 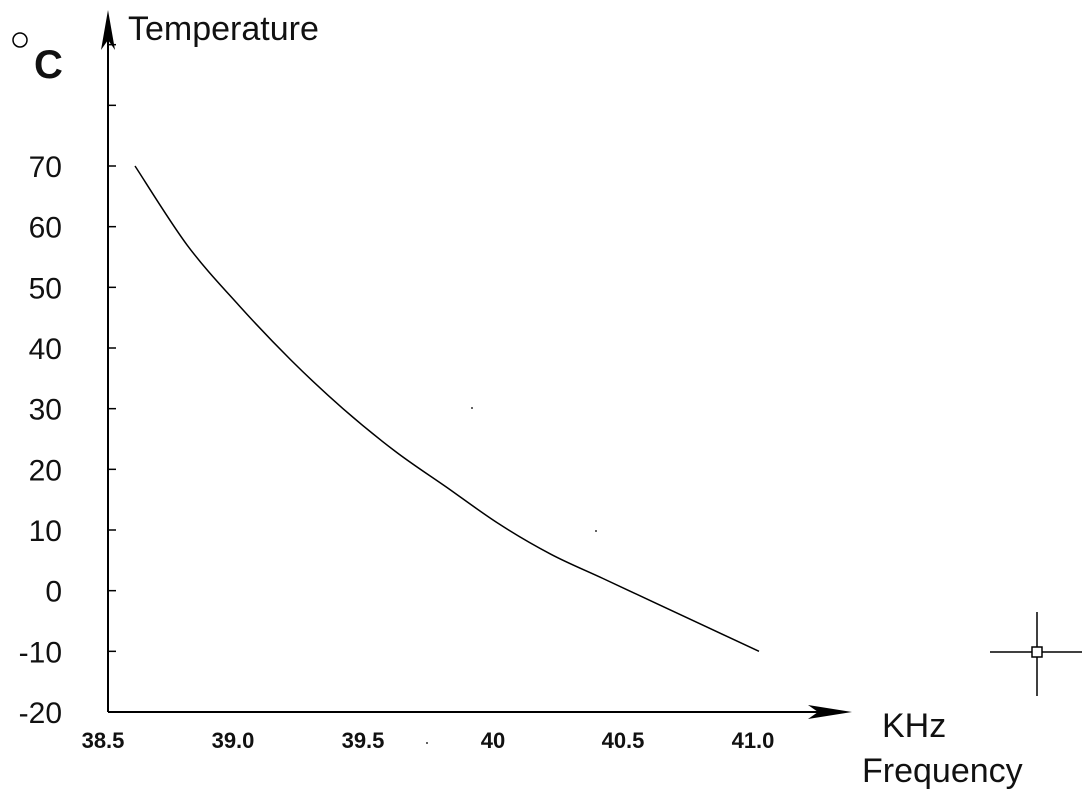 What do you see at coordinates (753, 740) in the screenshot?
I see `x-tick-label: 41.0` at bounding box center [753, 740].